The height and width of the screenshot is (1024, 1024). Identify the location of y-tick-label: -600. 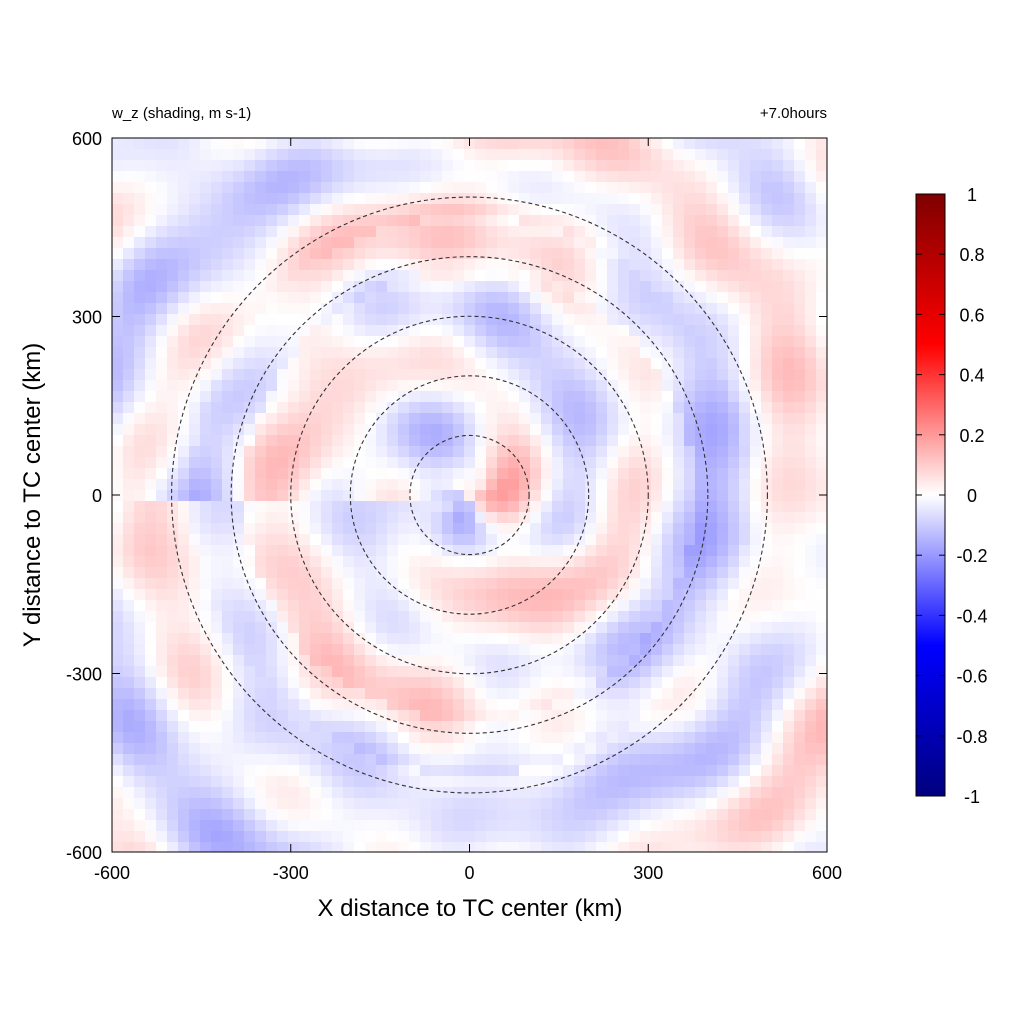
(84, 853).